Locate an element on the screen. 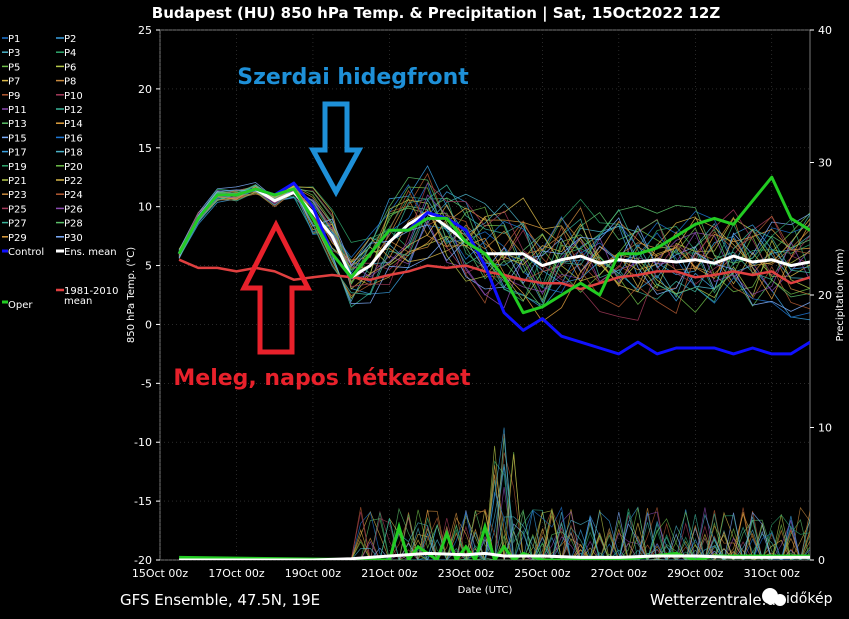  member-precip-p5 is located at coordinates (494, 535).